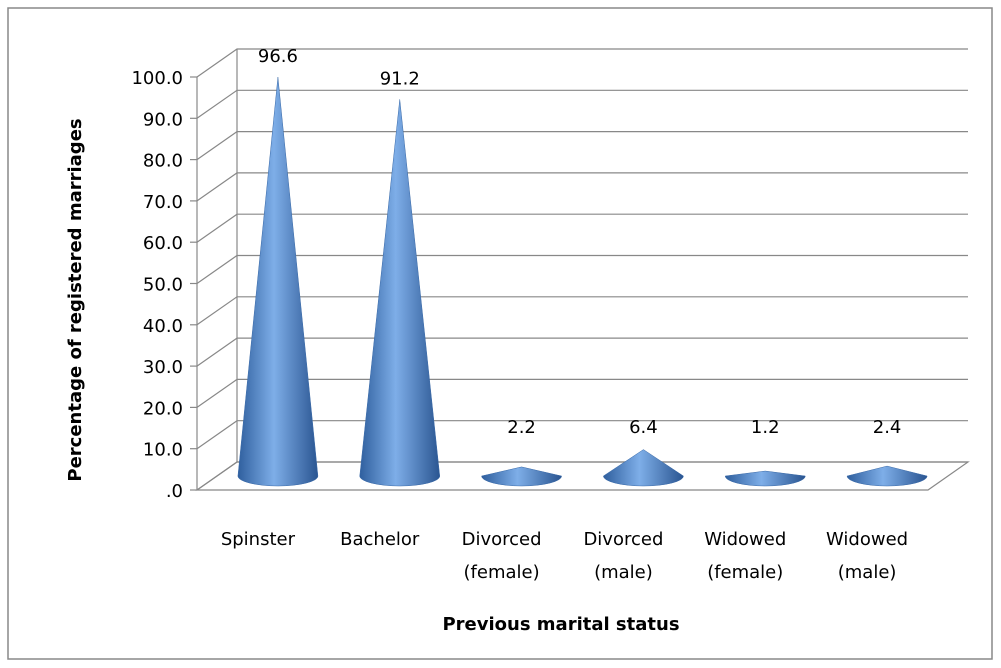 This screenshot has height=668, width=1001. Describe the element at coordinates (623, 556) in the screenshot. I see `x-tick-label: Divorced (male)` at that location.